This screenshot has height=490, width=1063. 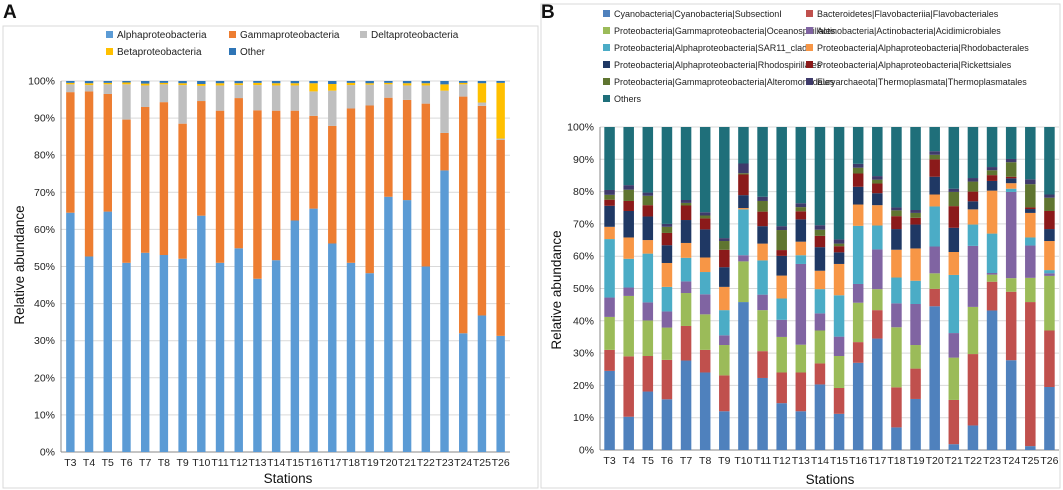 What do you see at coordinates (407, 463) in the screenshot?
I see `x-tick-label: T21` at bounding box center [407, 463].